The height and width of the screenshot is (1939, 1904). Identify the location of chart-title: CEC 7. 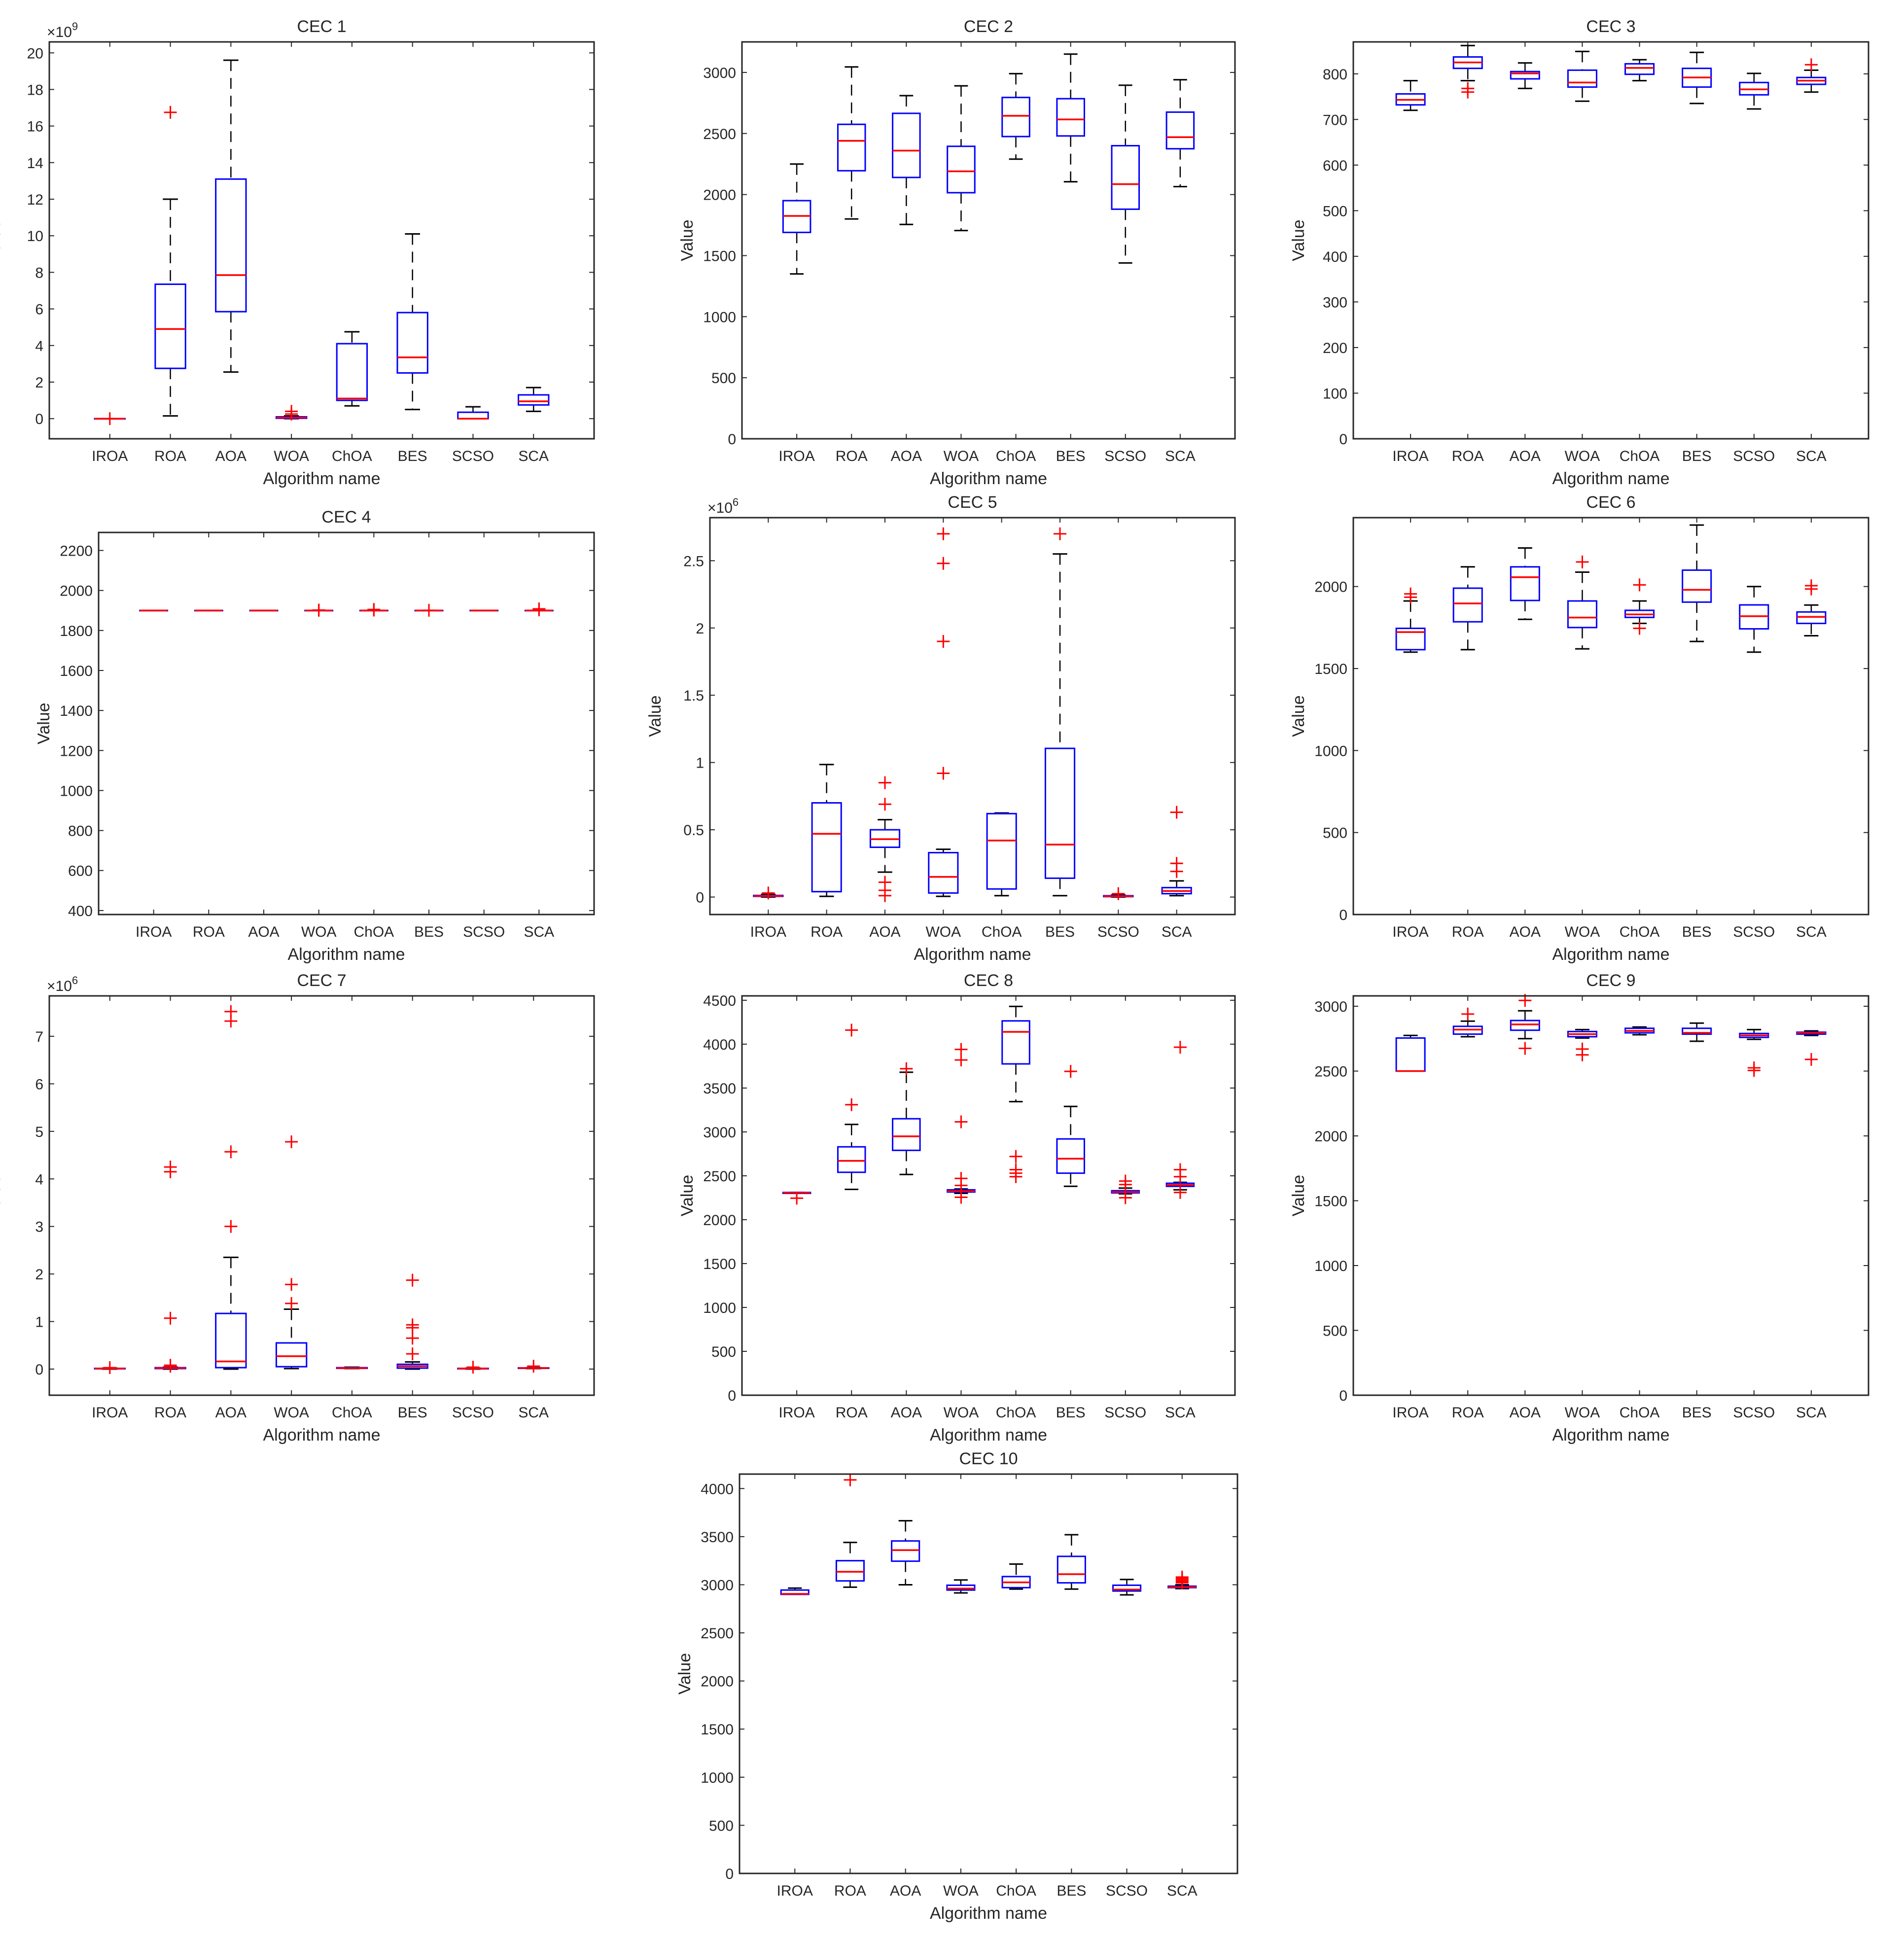
(321, 981).